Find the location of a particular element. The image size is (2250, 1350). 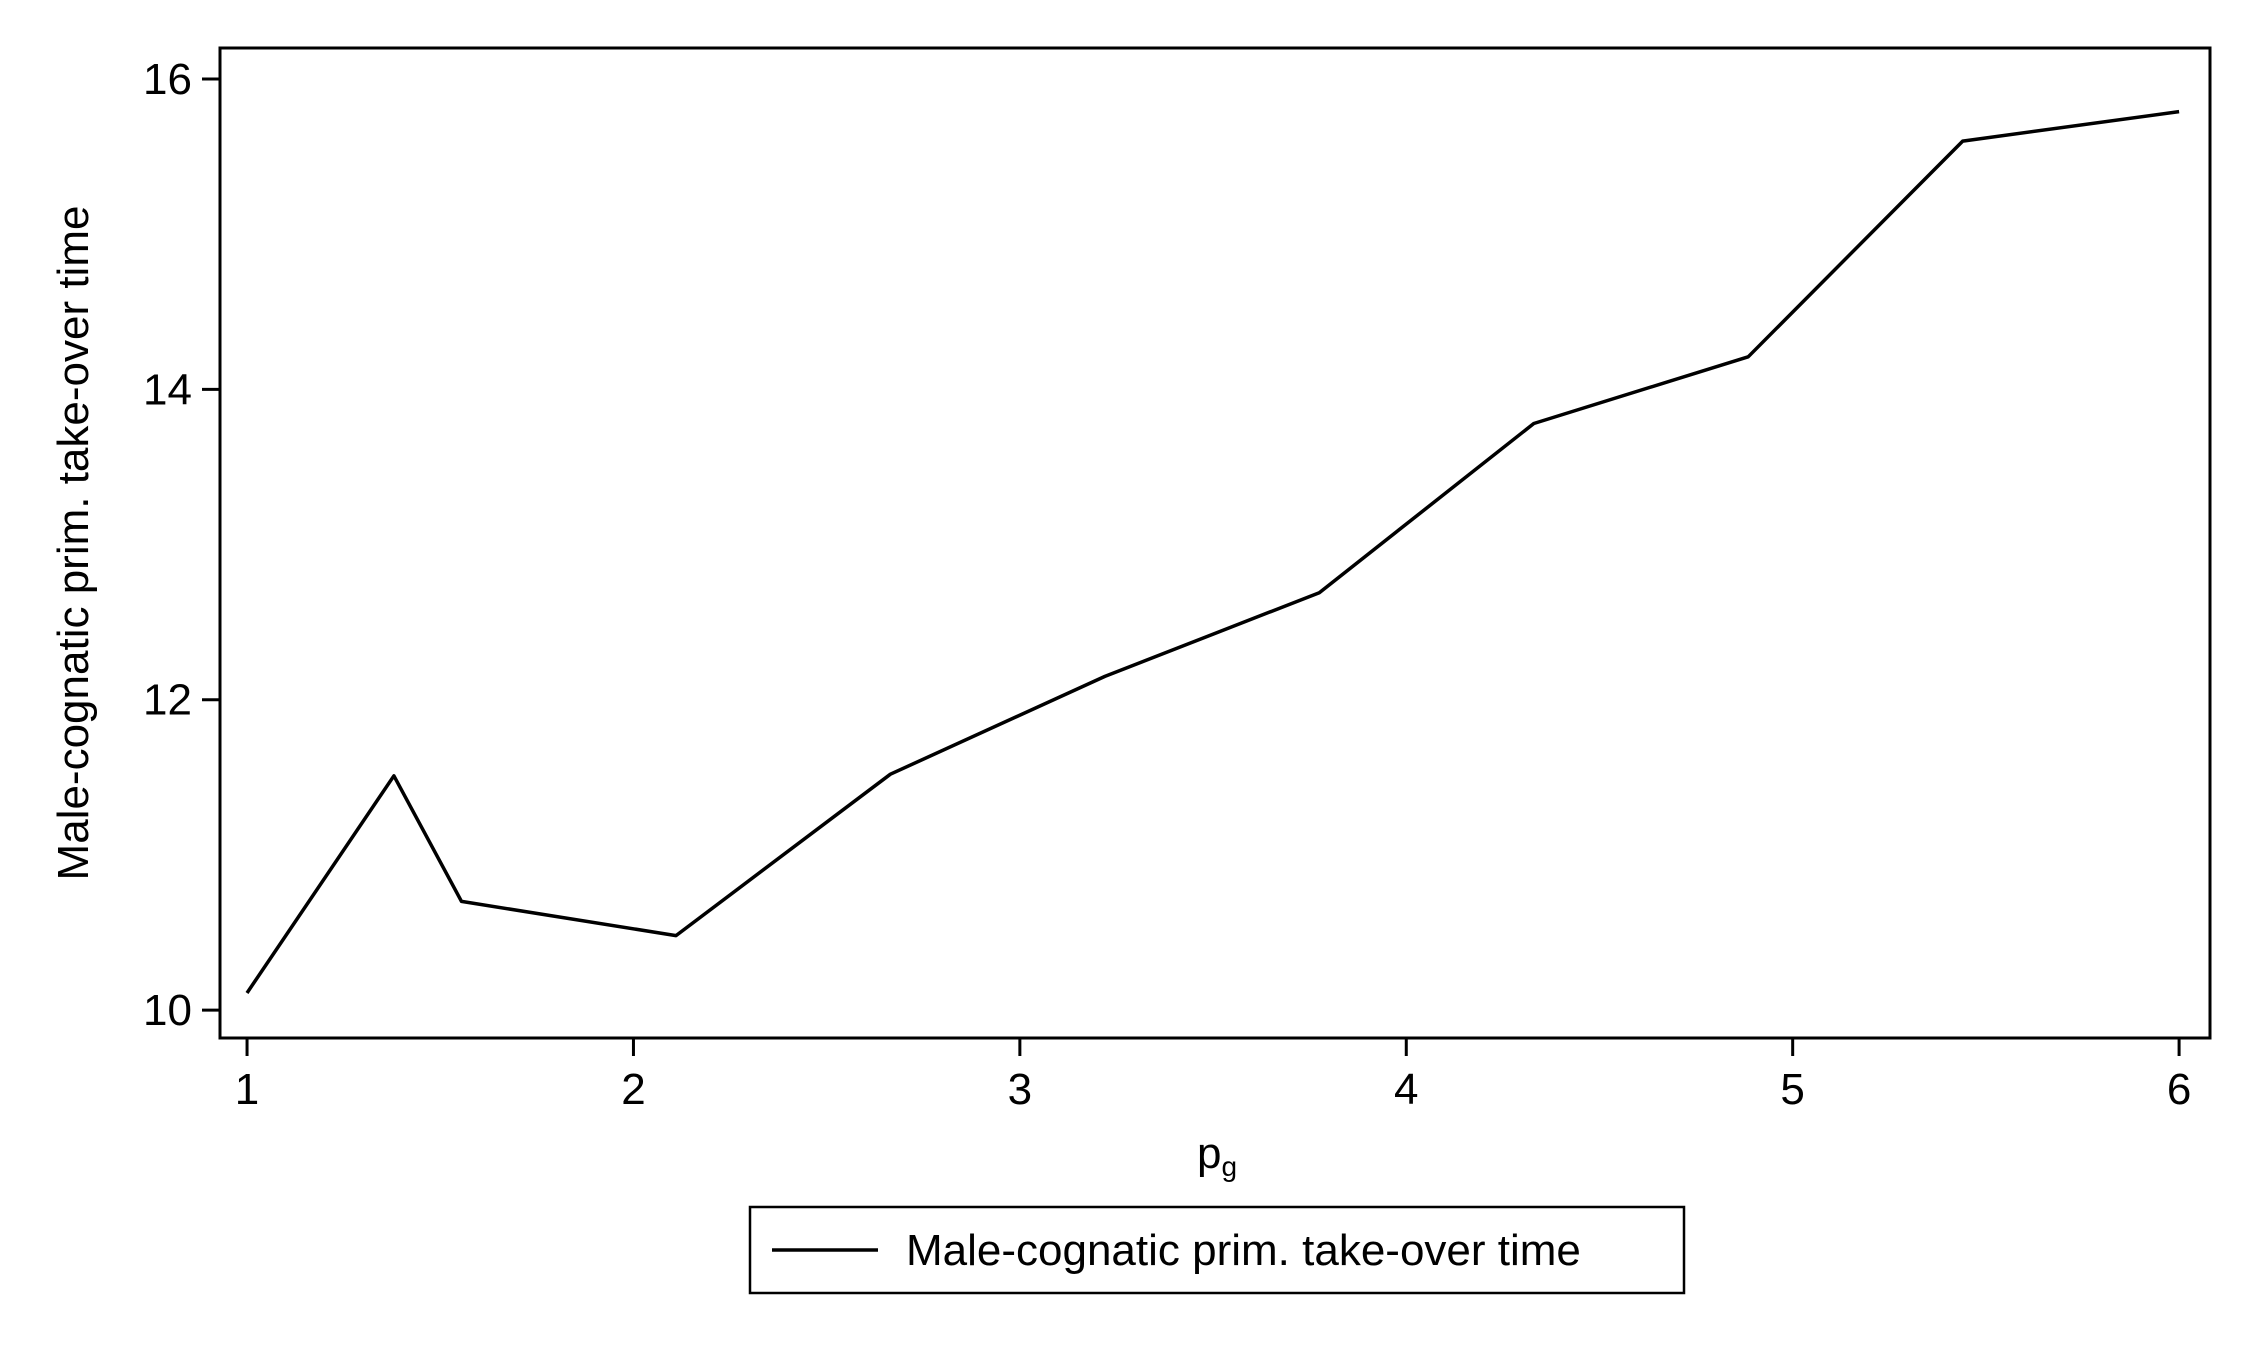

legend: Male-cognatic prim. take-over time is located at coordinates (1217, 1250).